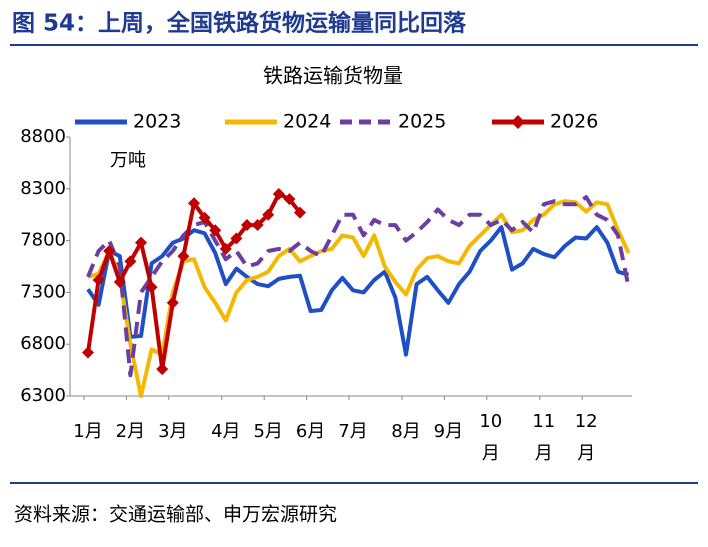 The image size is (708, 547). Describe the element at coordinates (128, 160) in the screenshot. I see `y-unit: 万吨` at that location.